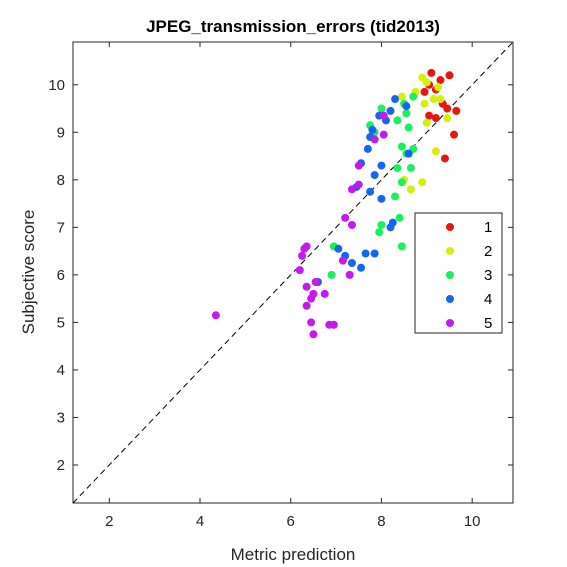 This screenshot has height=567, width=567. Describe the element at coordinates (488, 227) in the screenshot. I see `legend-label-1: 1` at that location.